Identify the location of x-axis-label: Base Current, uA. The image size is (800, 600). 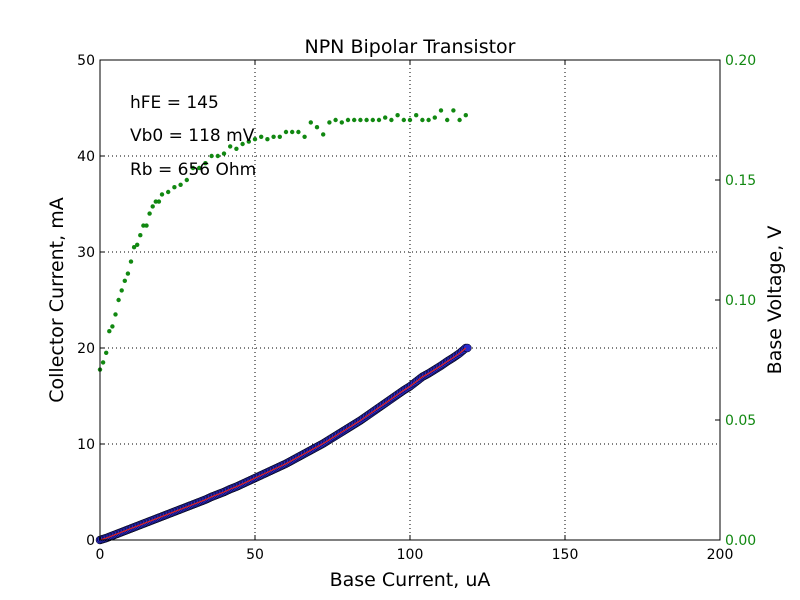
(410, 580).